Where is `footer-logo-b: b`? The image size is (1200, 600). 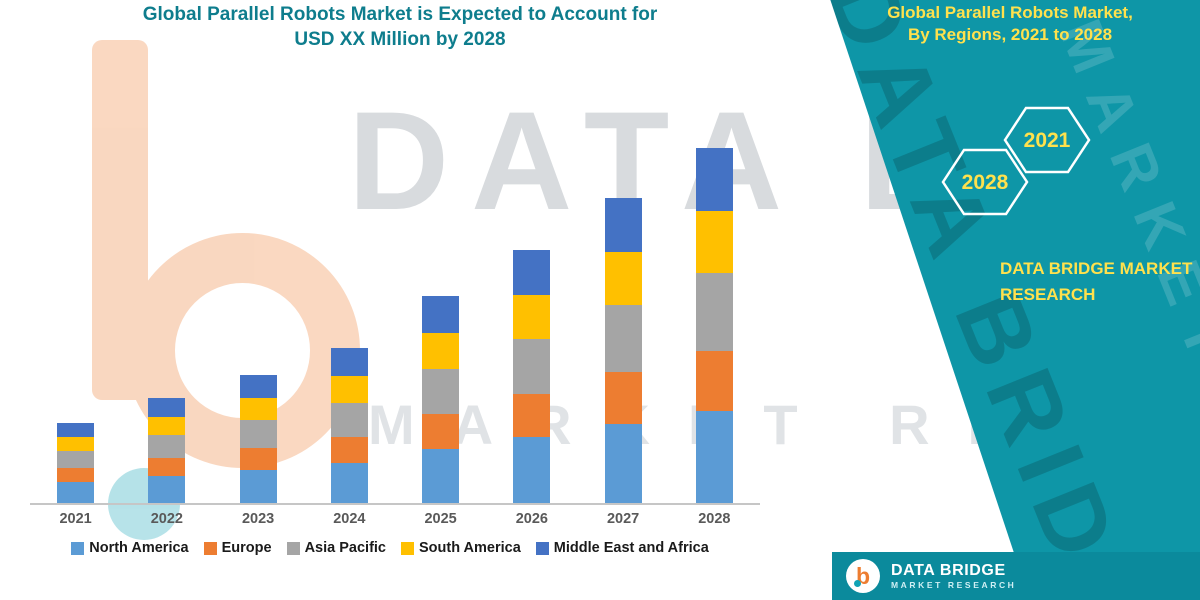
footer-logo-b: b is located at coordinates (863, 575).